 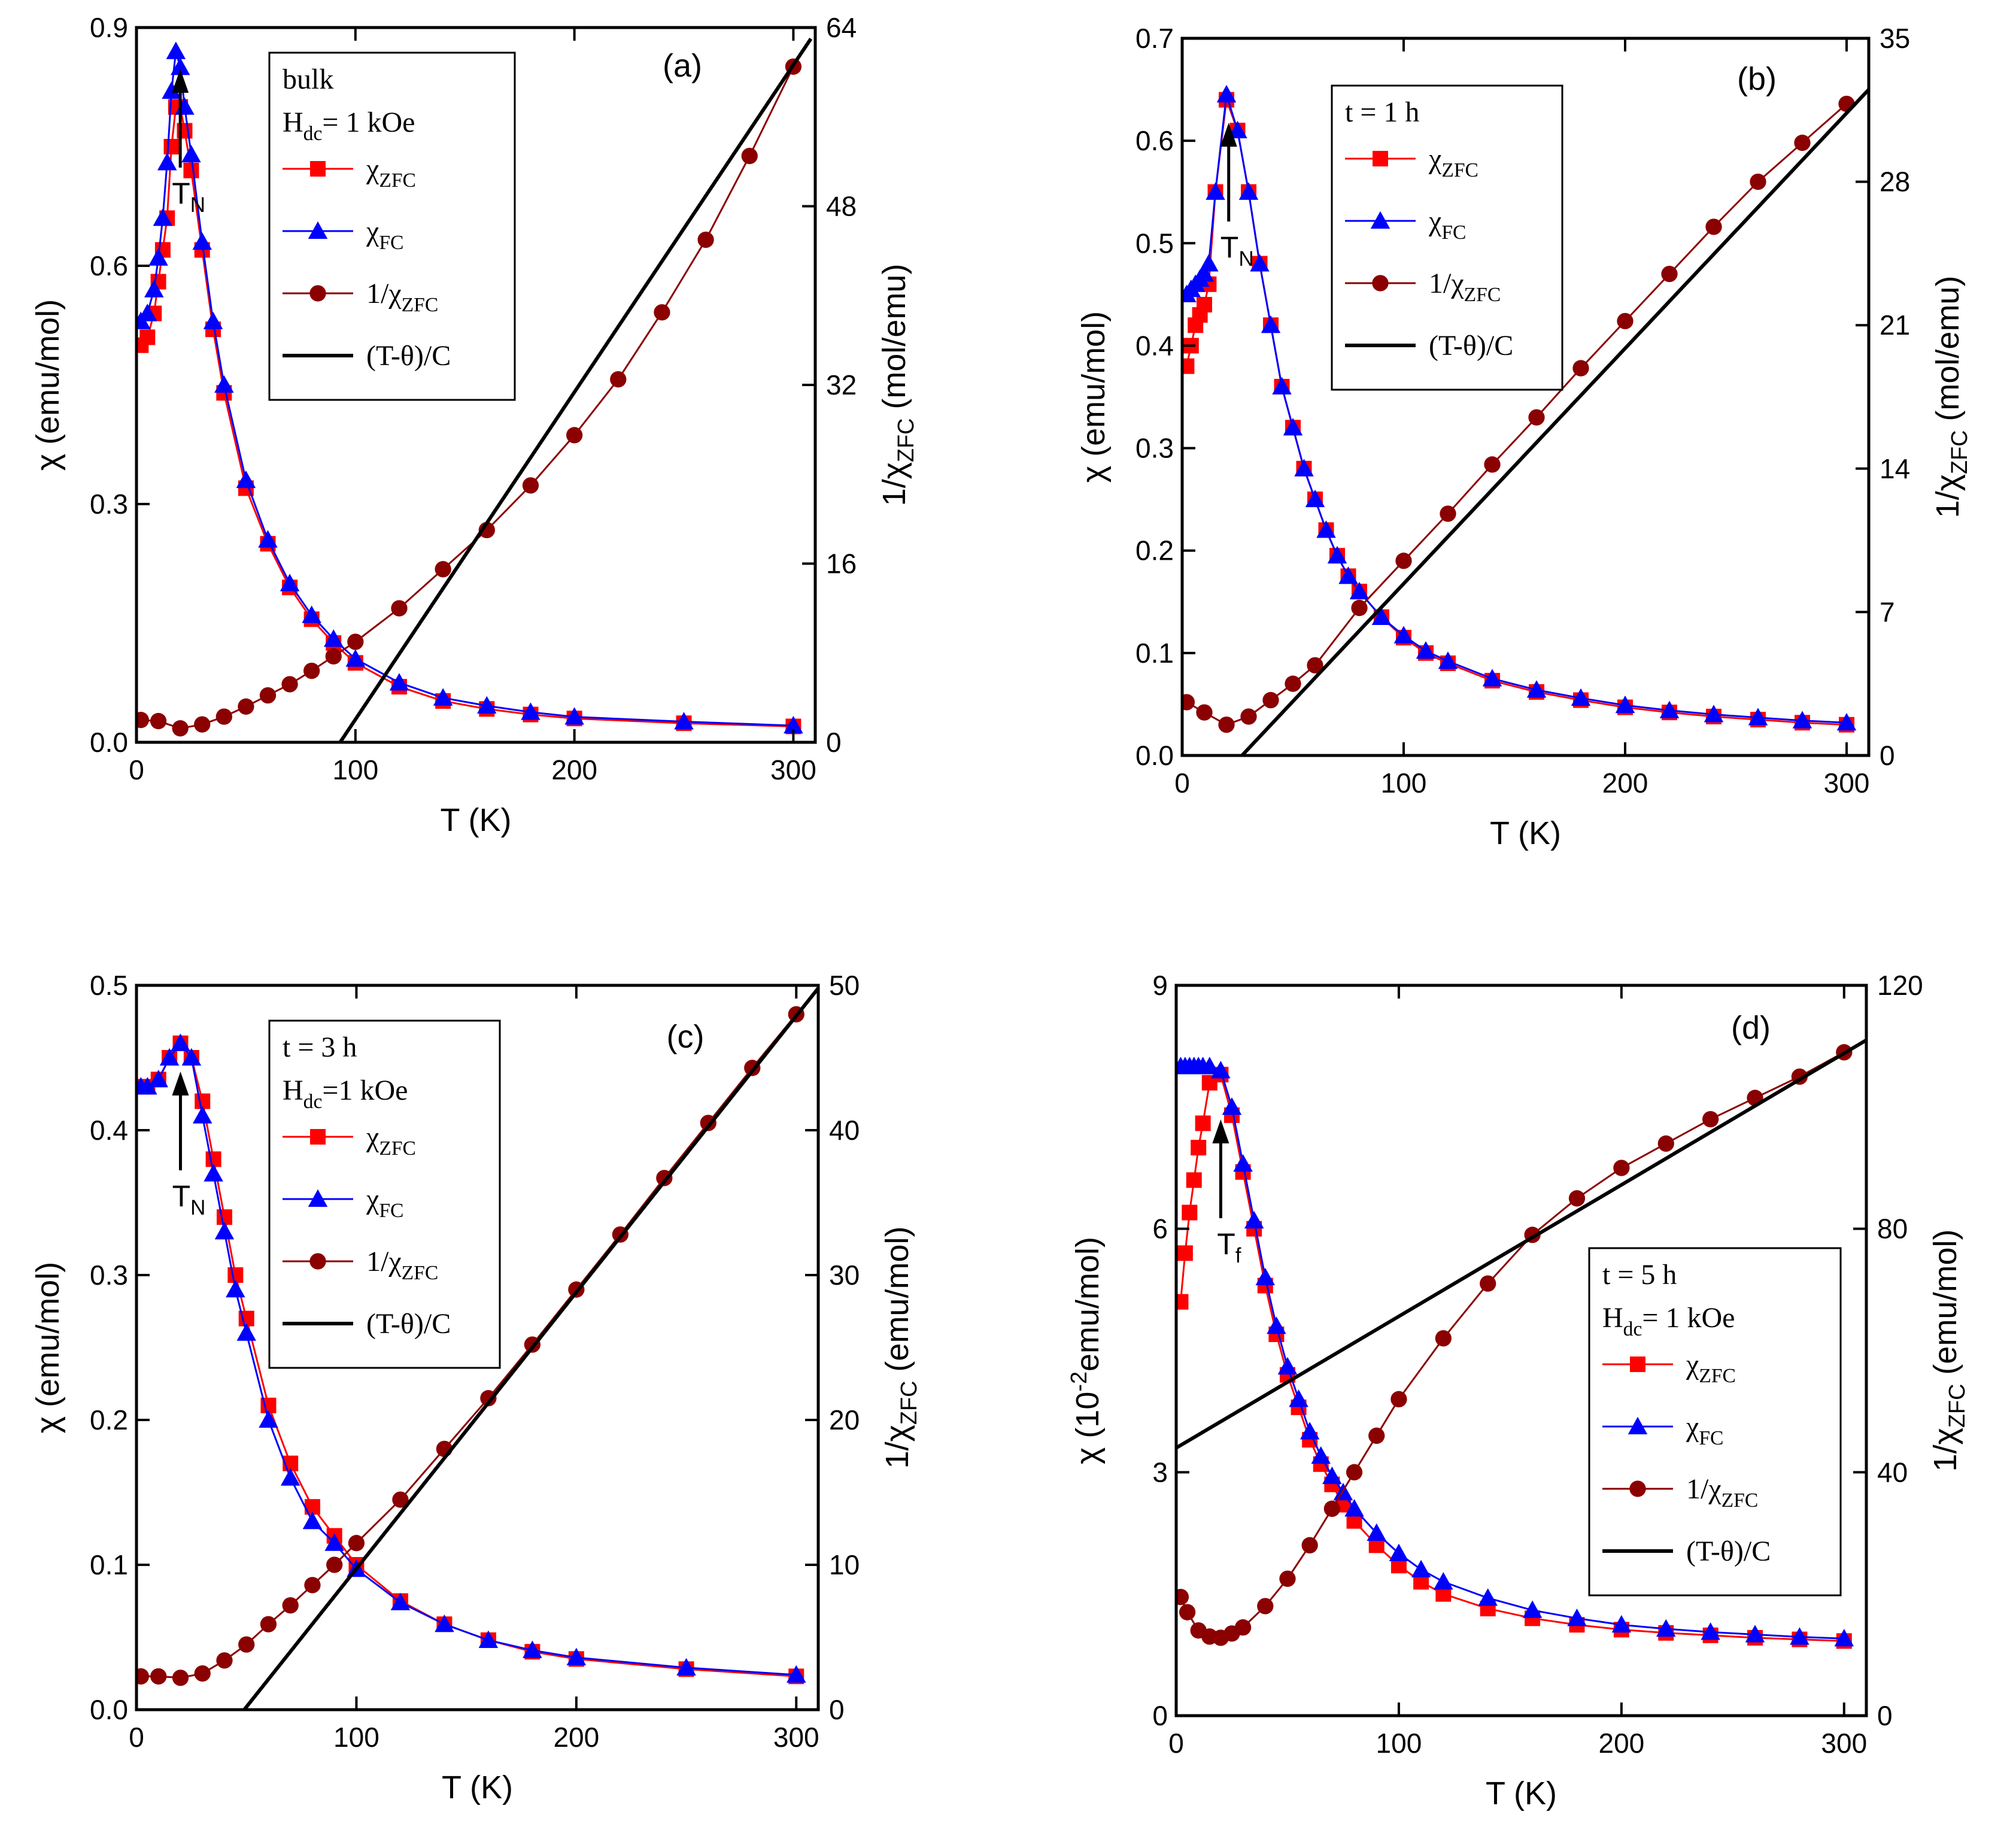 What do you see at coordinates (1154, 448) in the screenshot?
I see `y-tick-label: 0.3` at bounding box center [1154, 448].